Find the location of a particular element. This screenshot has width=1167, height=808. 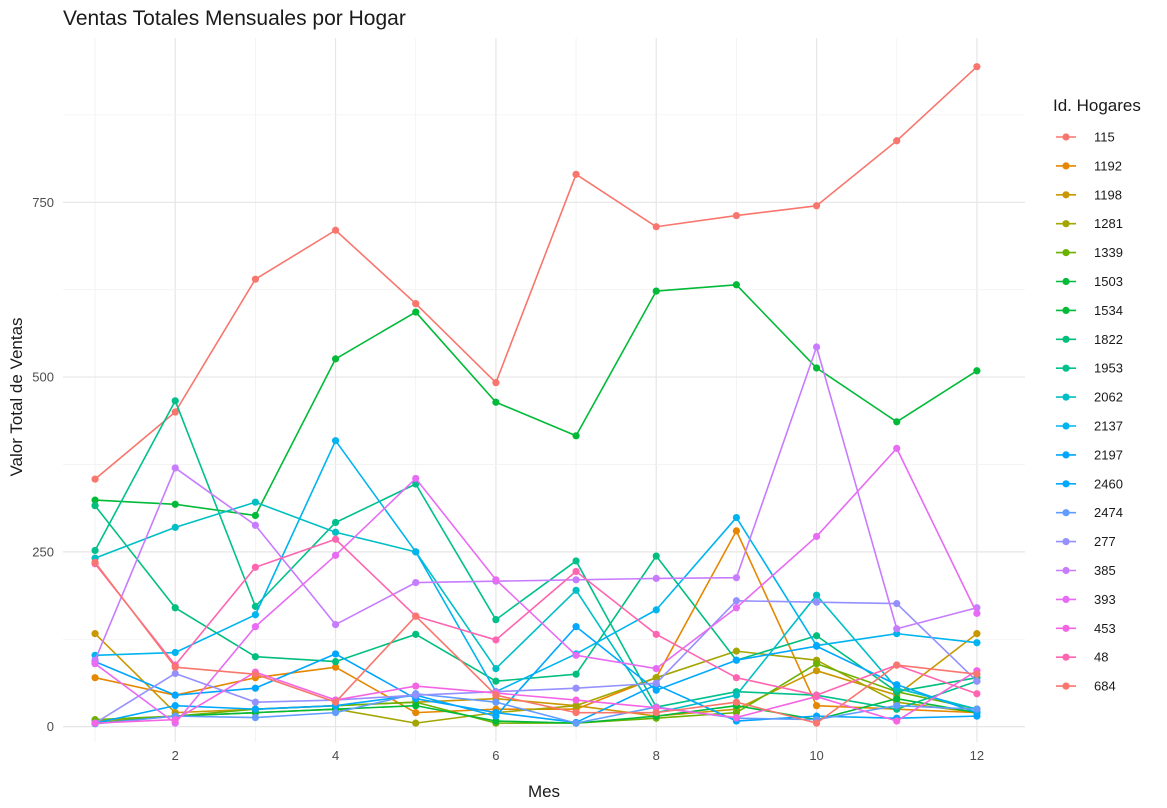

x-tick-label: 6 is located at coordinates (495, 755).